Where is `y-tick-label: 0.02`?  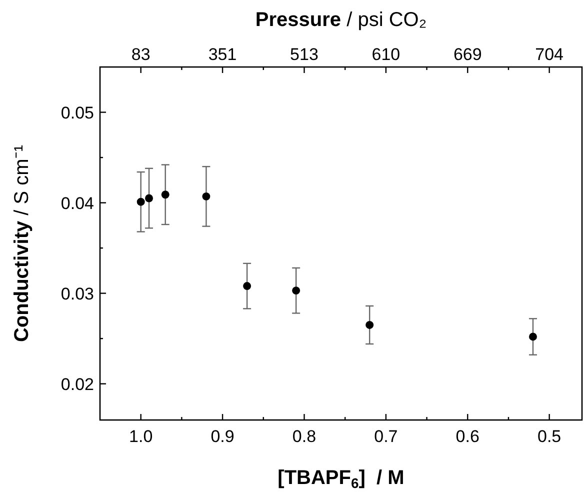 y-tick-label: 0.02 is located at coordinates (77, 384).